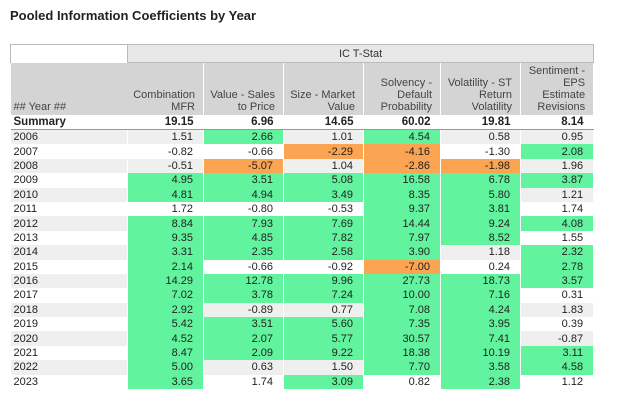 Image resolution: width=624 pixels, height=401 pixels. Describe the element at coordinates (165, 180) in the screenshot. I see `value-cell: 4.95` at that location.